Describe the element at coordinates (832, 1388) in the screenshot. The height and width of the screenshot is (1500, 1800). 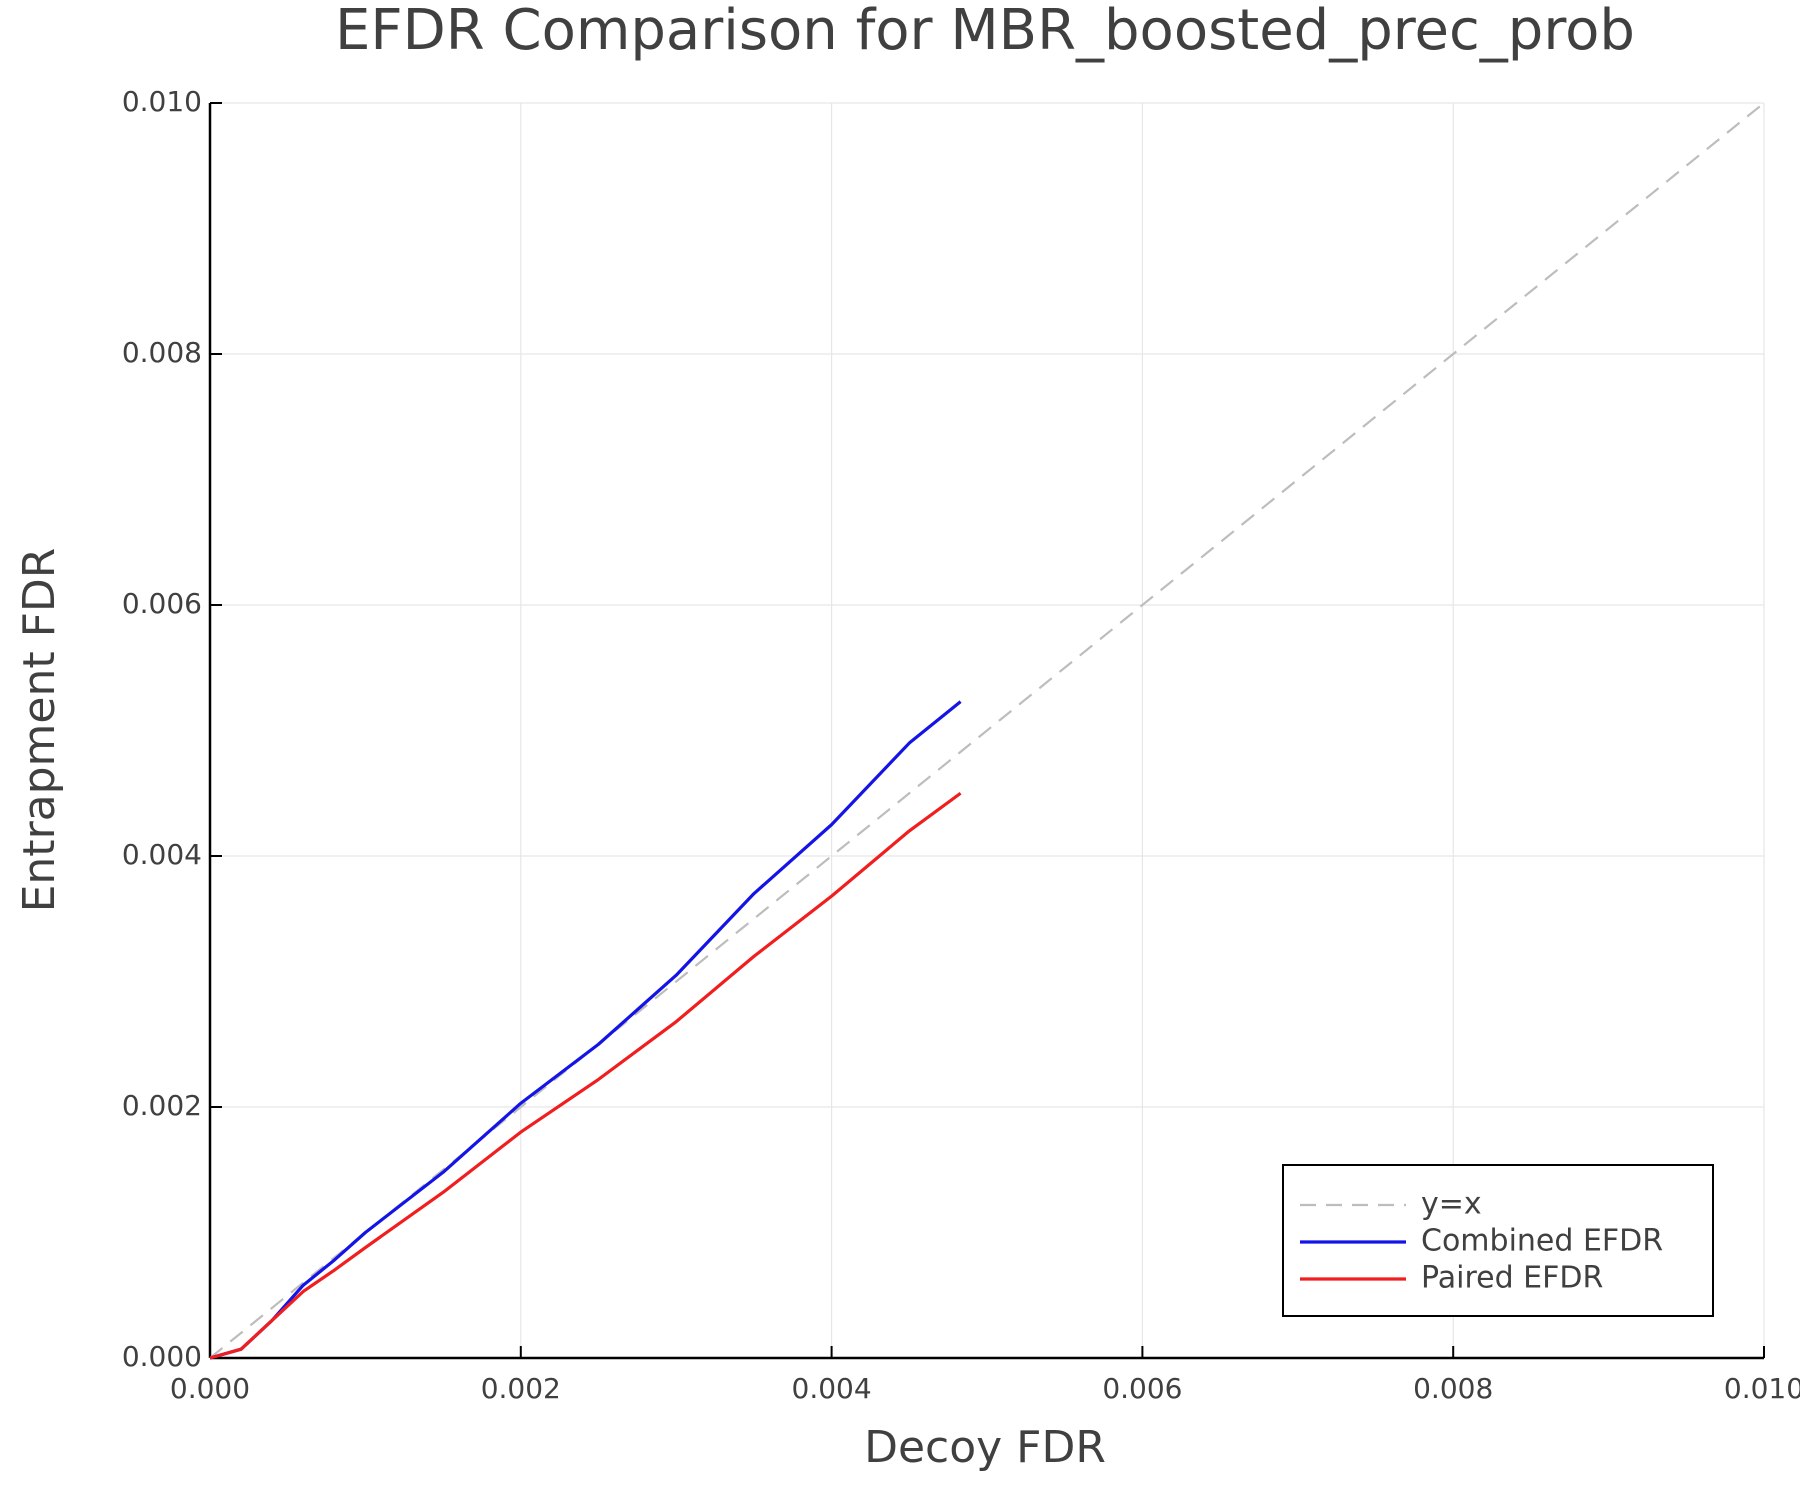
I see `x-tick-label: 0.004` at that location.